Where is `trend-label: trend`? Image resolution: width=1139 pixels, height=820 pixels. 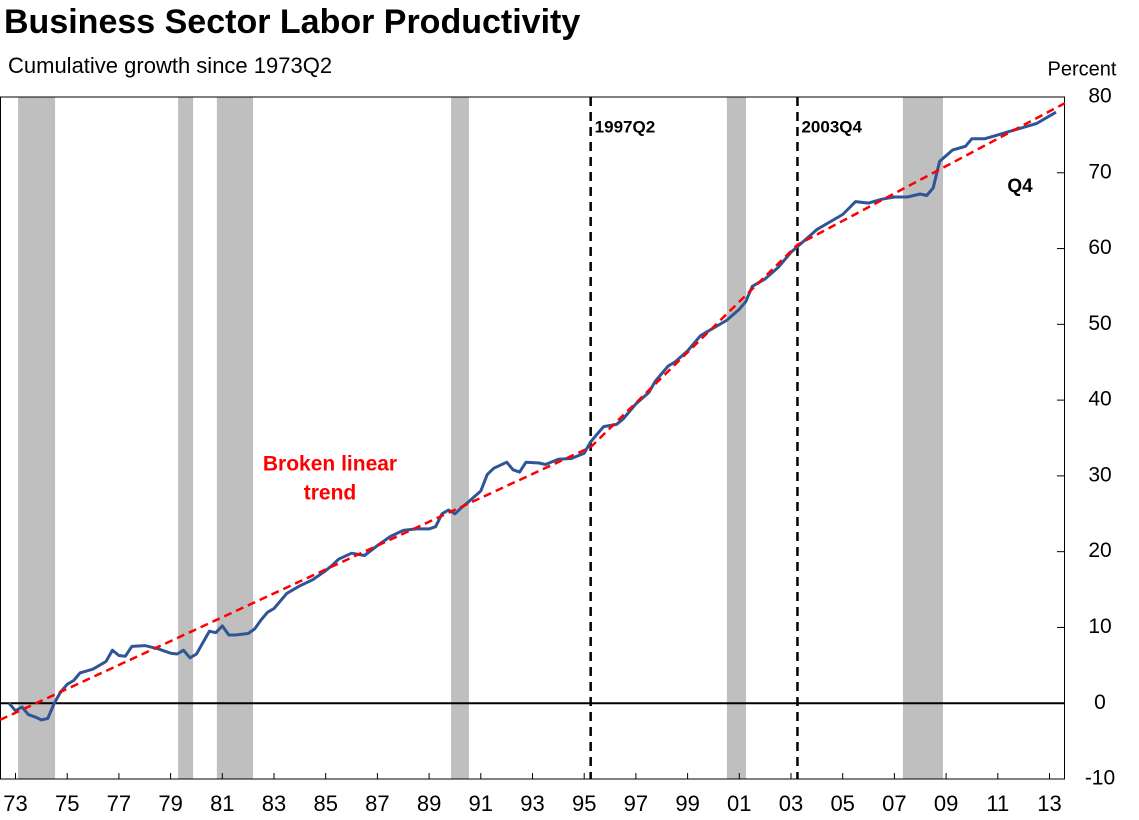 trend-label: trend is located at coordinates (330, 493).